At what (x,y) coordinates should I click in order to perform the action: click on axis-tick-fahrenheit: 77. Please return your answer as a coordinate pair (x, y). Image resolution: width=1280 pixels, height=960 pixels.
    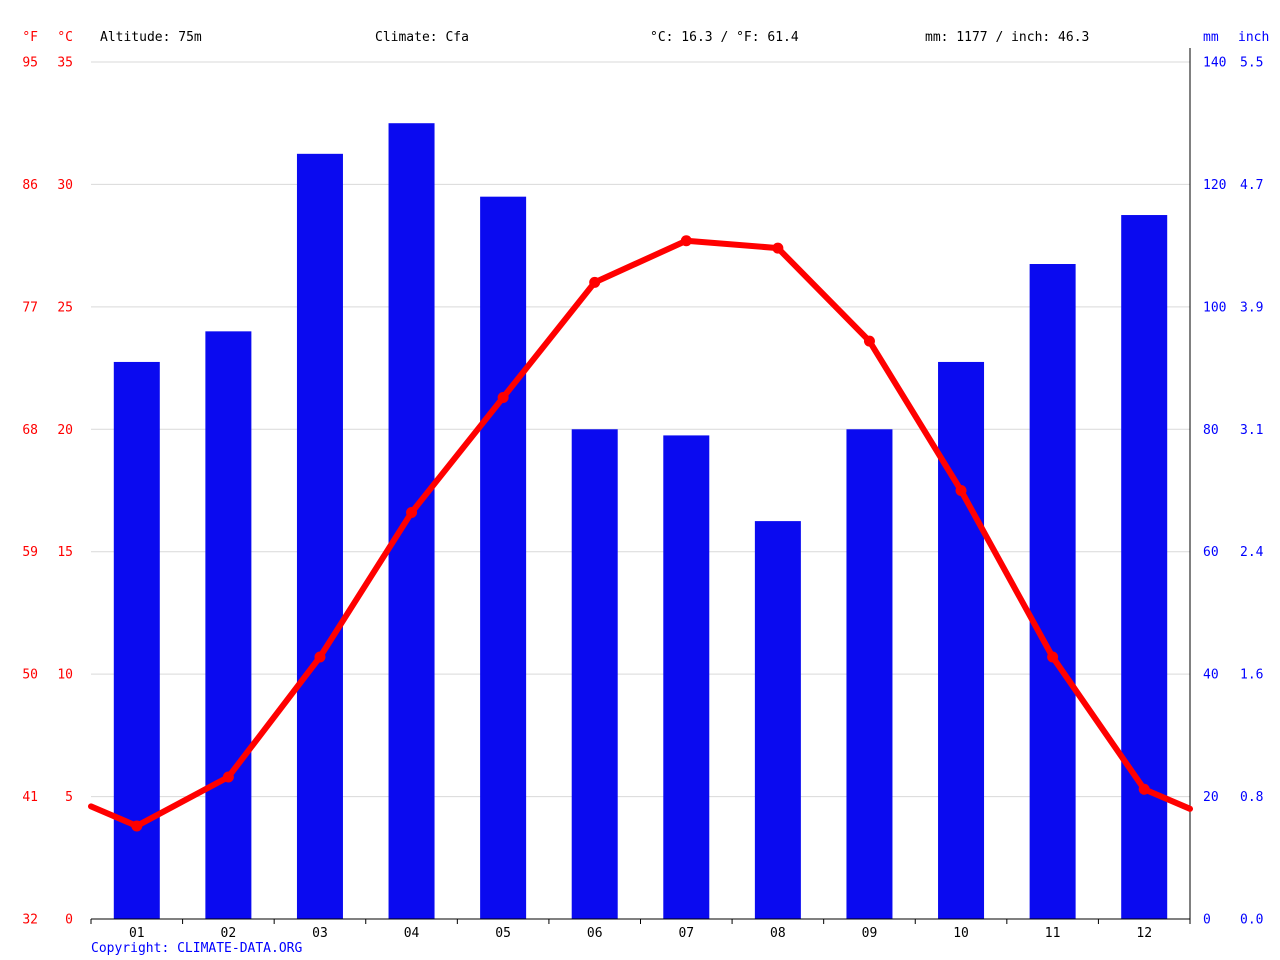
    Looking at the image, I should click on (30, 307).